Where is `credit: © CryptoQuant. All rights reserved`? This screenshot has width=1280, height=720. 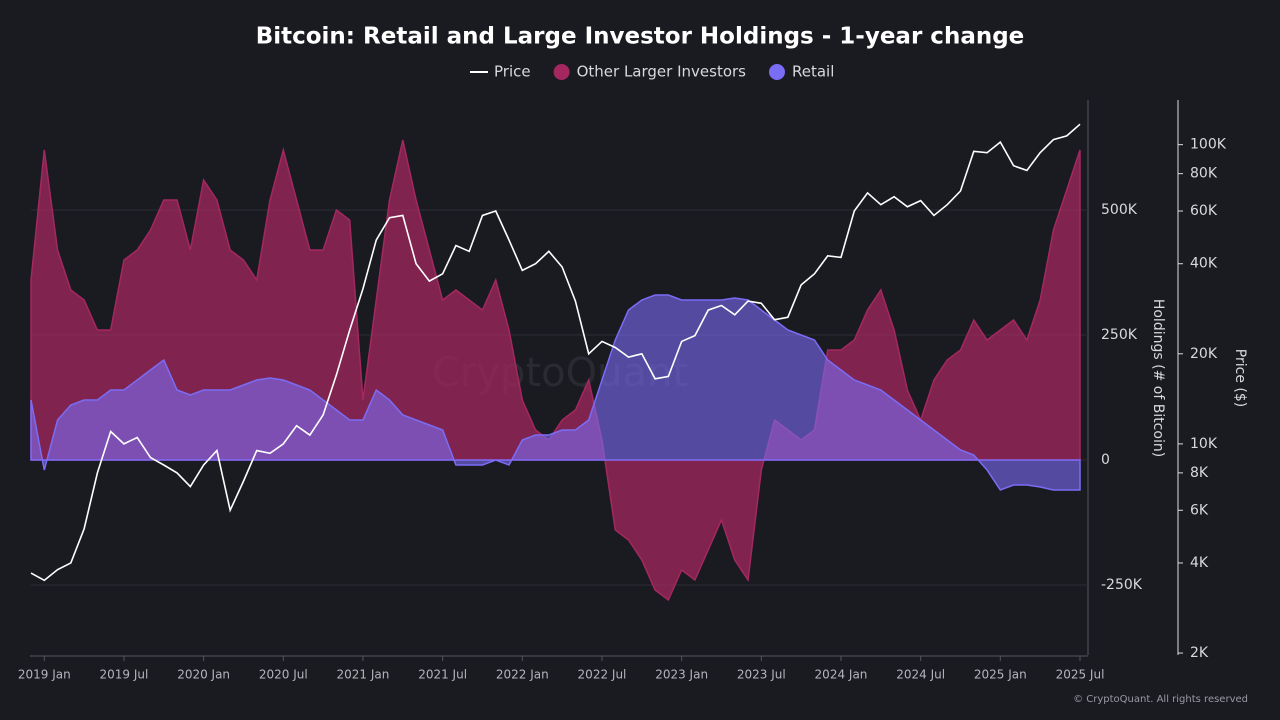
credit: © CryptoQuant. All rights reserved is located at coordinates (1160, 699).